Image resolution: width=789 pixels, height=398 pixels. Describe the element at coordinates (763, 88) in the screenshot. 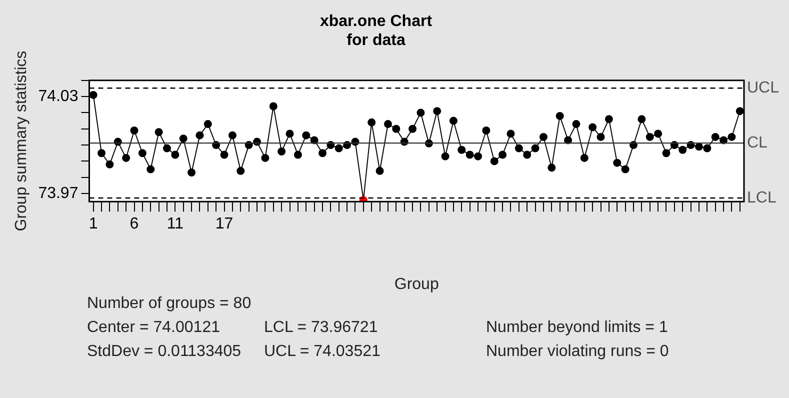

I see `ref-line-label: UCL` at that location.